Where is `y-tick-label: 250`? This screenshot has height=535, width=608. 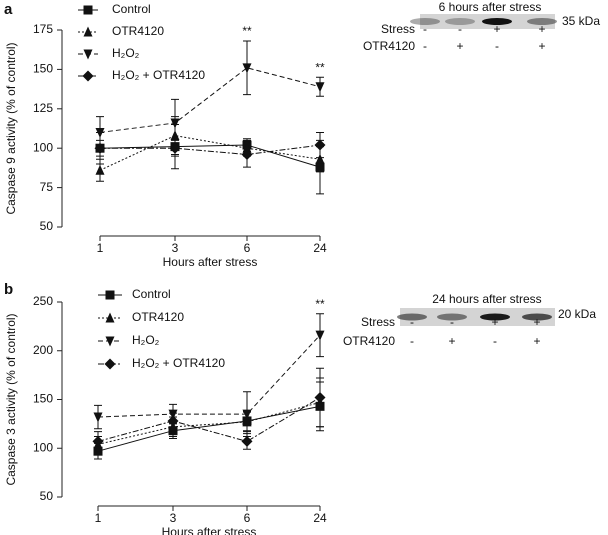 y-tick-label: 250 is located at coordinates (43, 301).